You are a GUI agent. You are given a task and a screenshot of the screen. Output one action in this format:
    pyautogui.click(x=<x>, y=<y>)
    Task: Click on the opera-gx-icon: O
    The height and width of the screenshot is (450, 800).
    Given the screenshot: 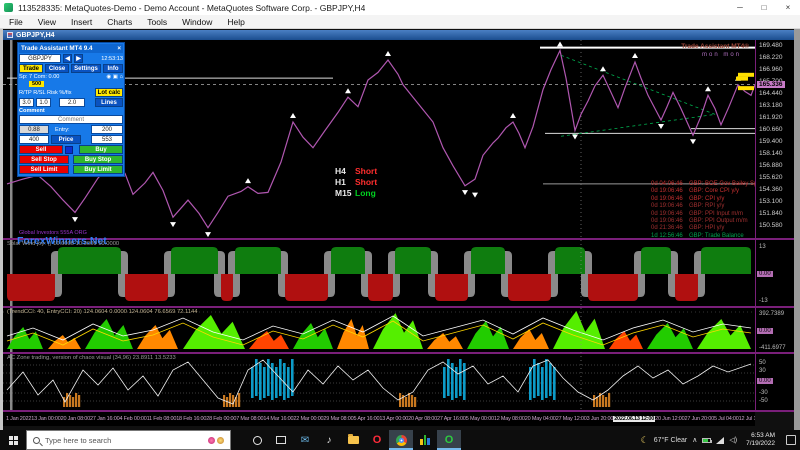 What is the action you would take?
    pyautogui.click(x=449, y=440)
    